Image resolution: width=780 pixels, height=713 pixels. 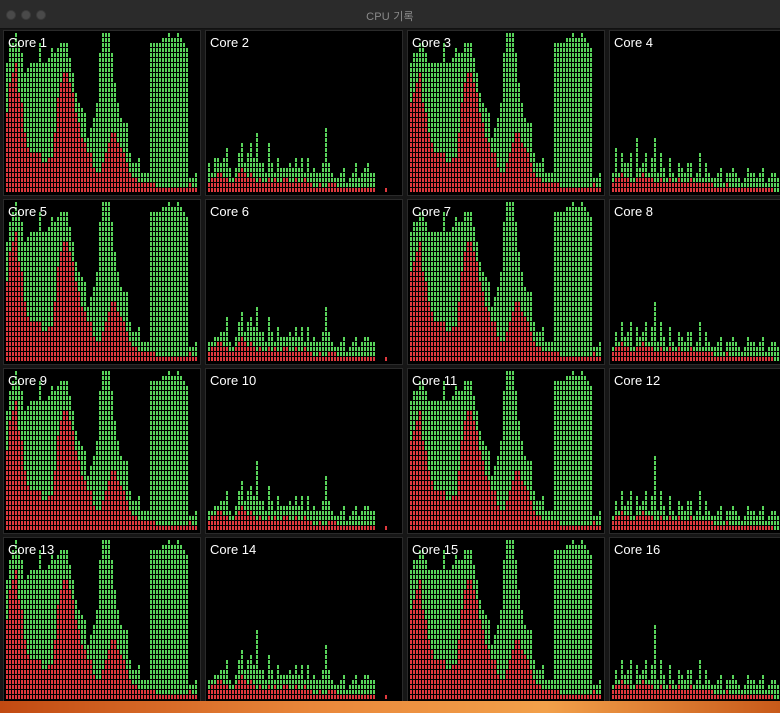 I want to click on core-panel-1: Core 1, so click(x=102, y=113).